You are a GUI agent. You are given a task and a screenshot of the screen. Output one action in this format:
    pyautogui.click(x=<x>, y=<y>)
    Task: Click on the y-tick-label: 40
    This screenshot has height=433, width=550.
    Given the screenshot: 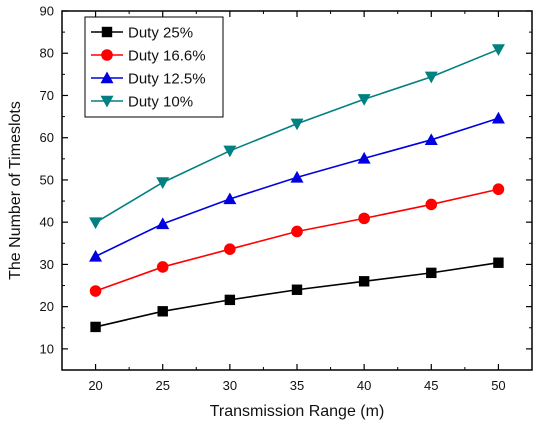 What is the action you would take?
    pyautogui.click(x=47, y=222)
    